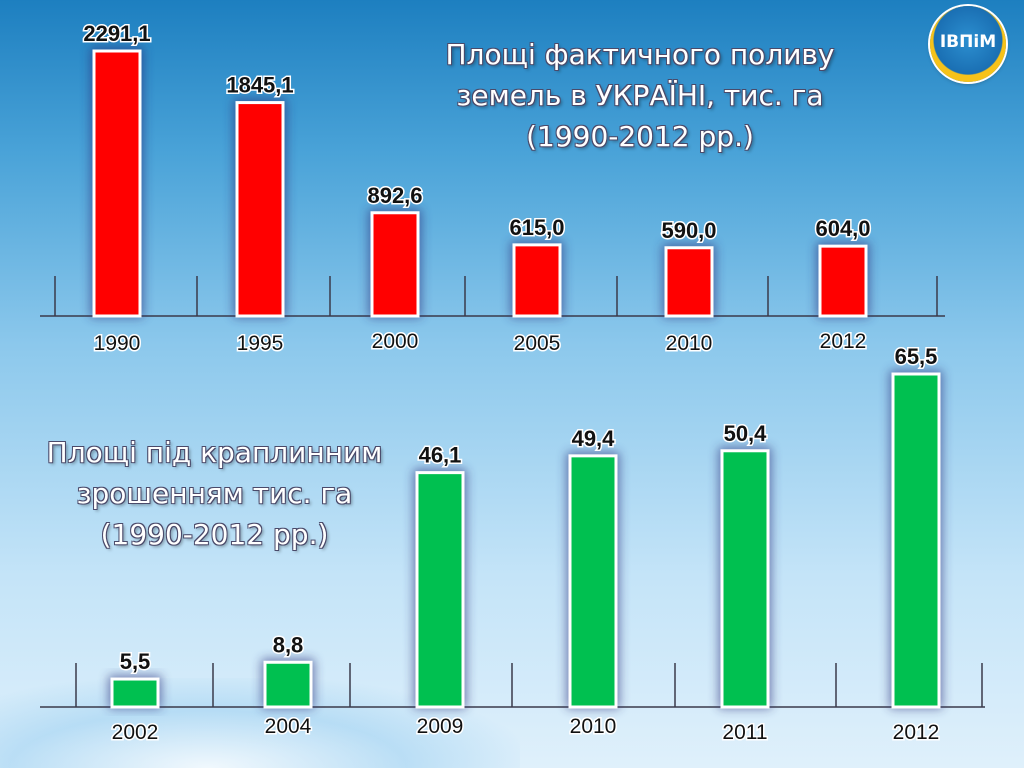 The width and height of the screenshot is (1024, 768). I want to click on data-label: 604,0, so click(842, 228).